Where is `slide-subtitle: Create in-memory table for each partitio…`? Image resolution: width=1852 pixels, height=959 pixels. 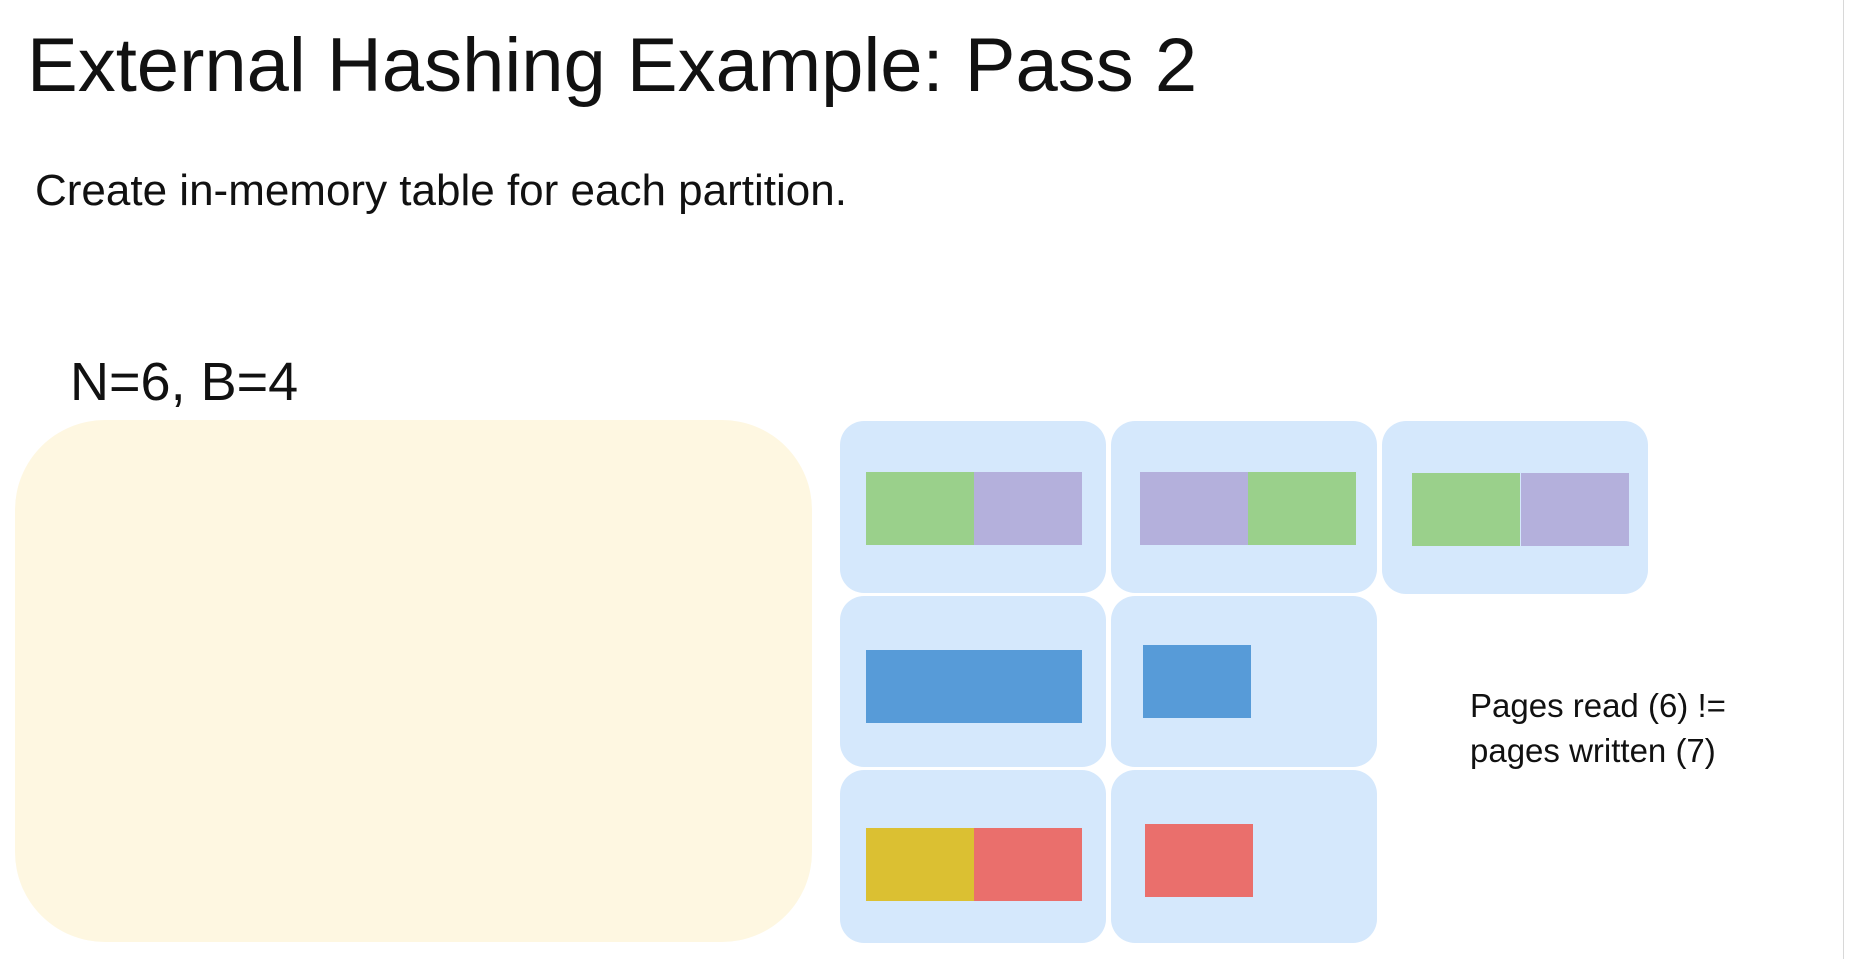
slide-subtitle: Create in-memory table for each partitio… is located at coordinates (441, 190).